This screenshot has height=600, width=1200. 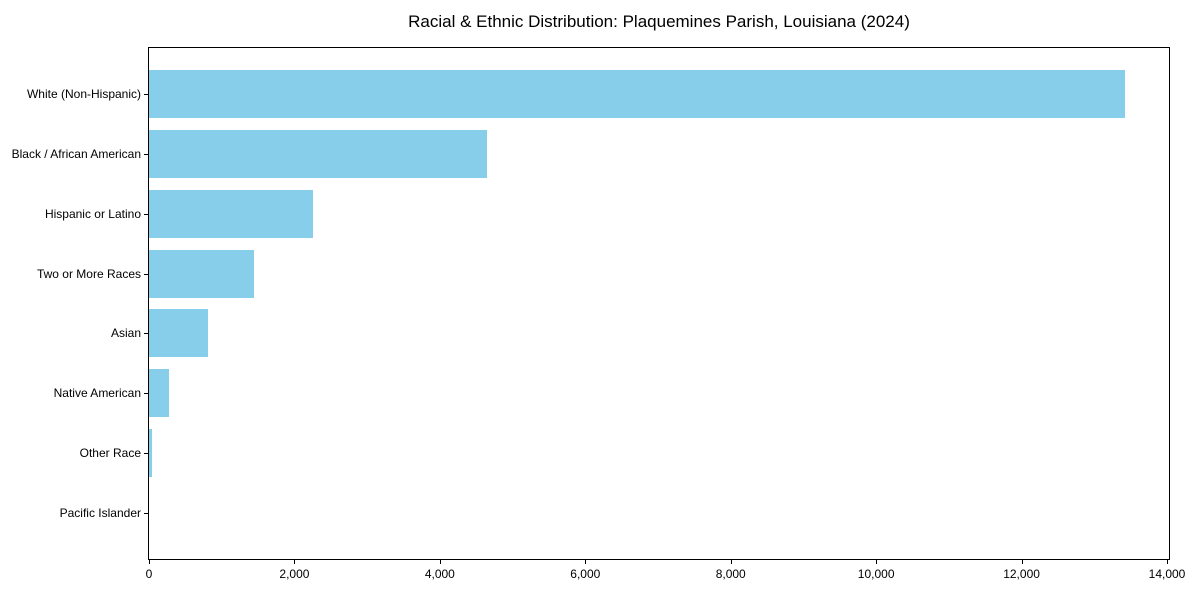 I want to click on x-tick-label: 12,000, so click(x=1021, y=574).